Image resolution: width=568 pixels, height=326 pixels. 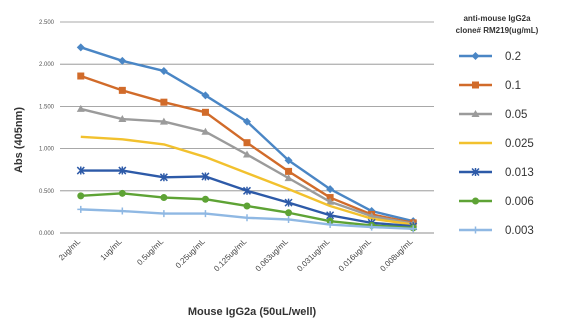 What do you see at coordinates (516, 115) in the screenshot?
I see `legend-label: 0.05` at bounding box center [516, 115].